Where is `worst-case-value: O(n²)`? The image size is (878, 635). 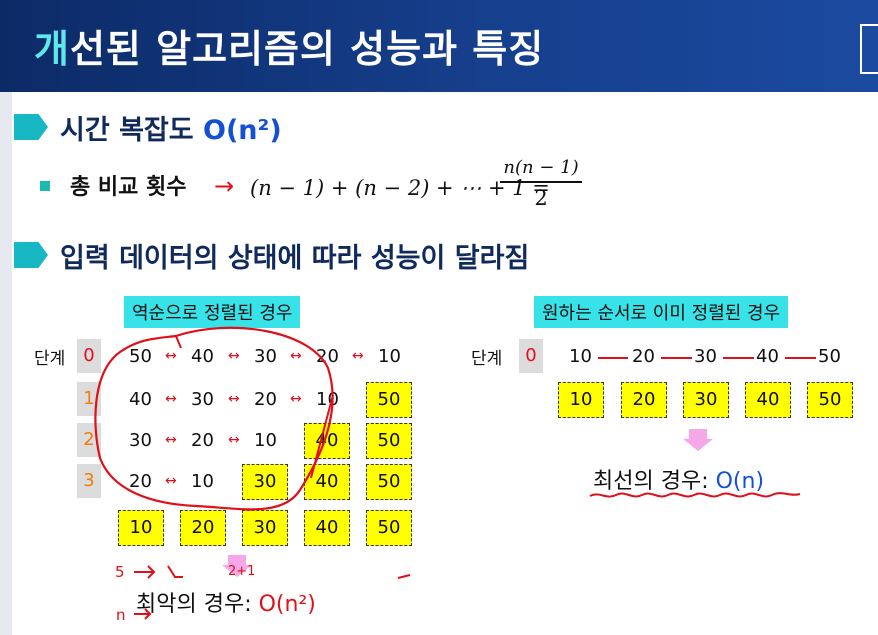 worst-case-value: O(n²) is located at coordinates (287, 604).